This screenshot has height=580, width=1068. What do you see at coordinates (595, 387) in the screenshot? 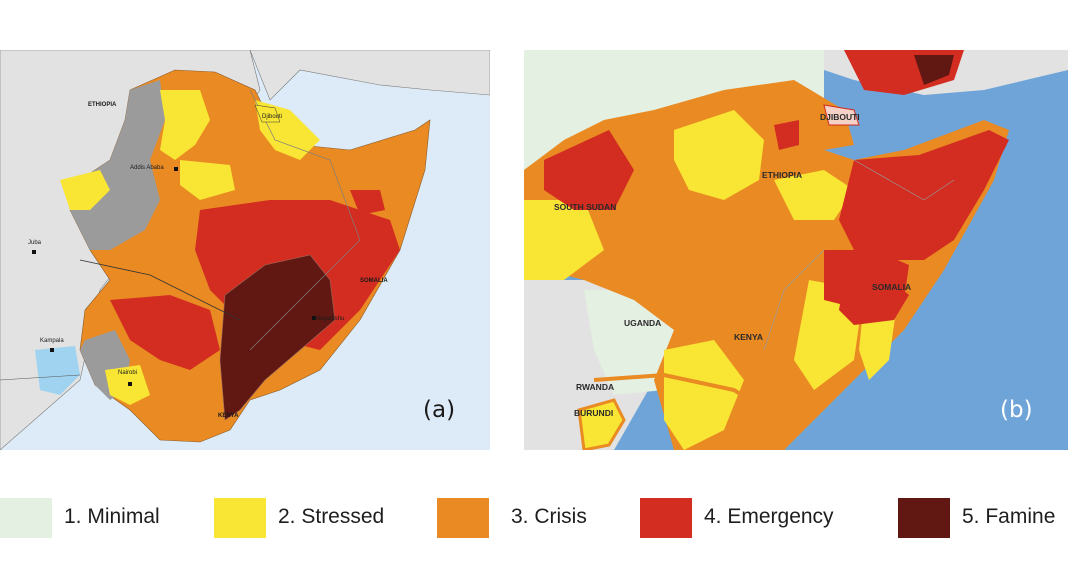
I see `label-rwanda: RWANDA` at bounding box center [595, 387].